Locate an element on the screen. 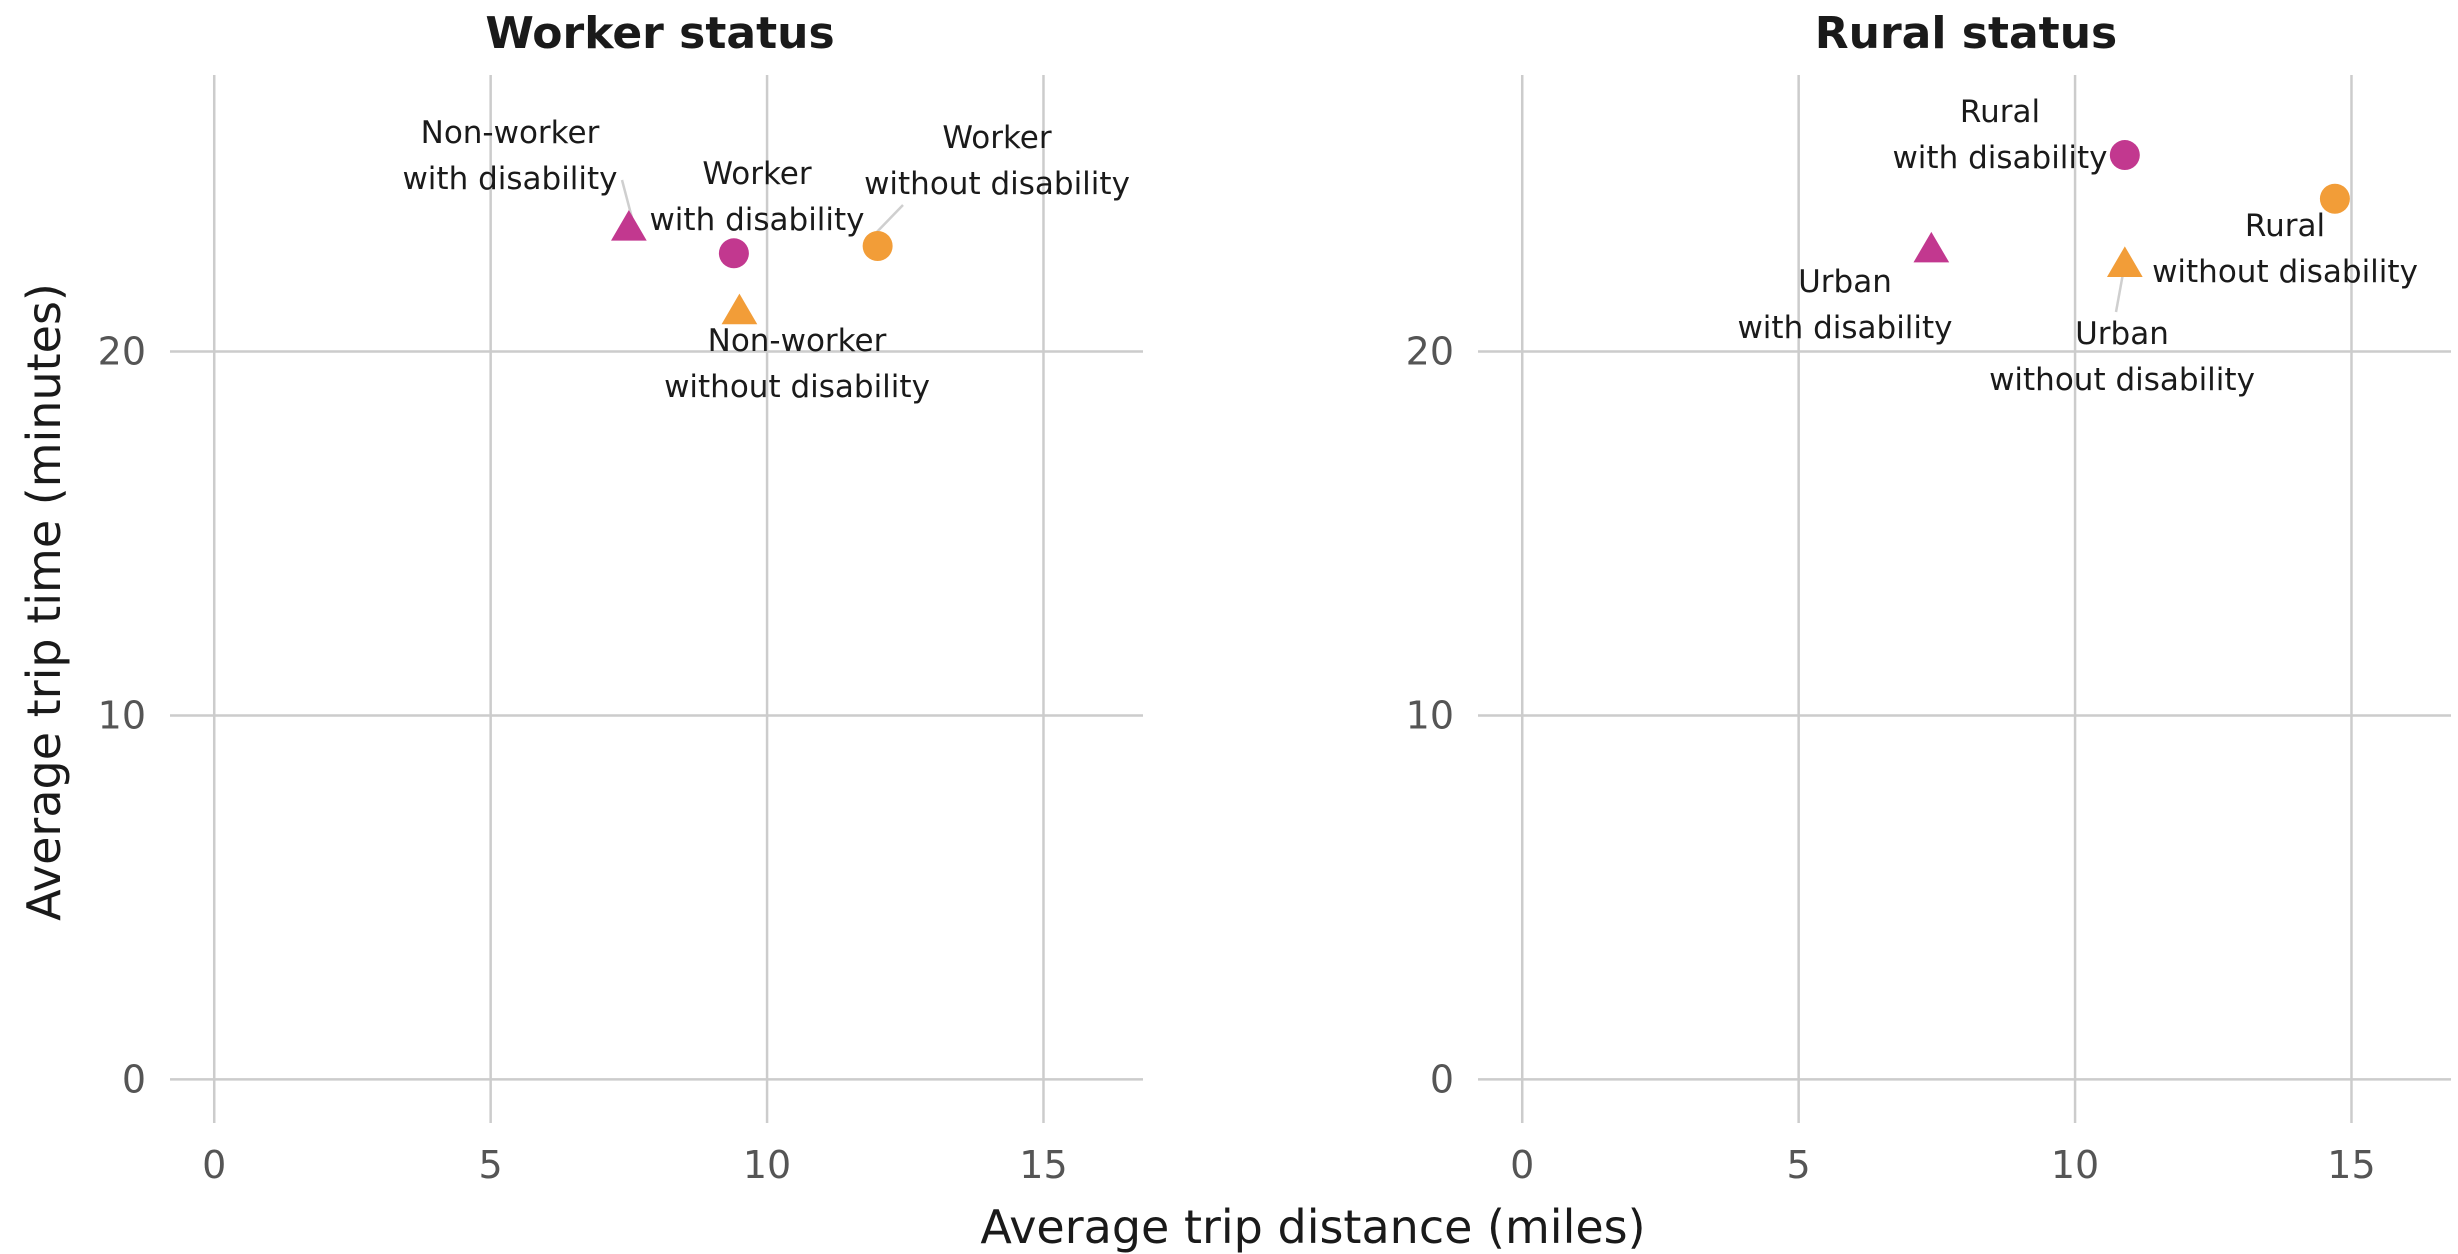  label-leader-line is located at coordinates (627, 199).